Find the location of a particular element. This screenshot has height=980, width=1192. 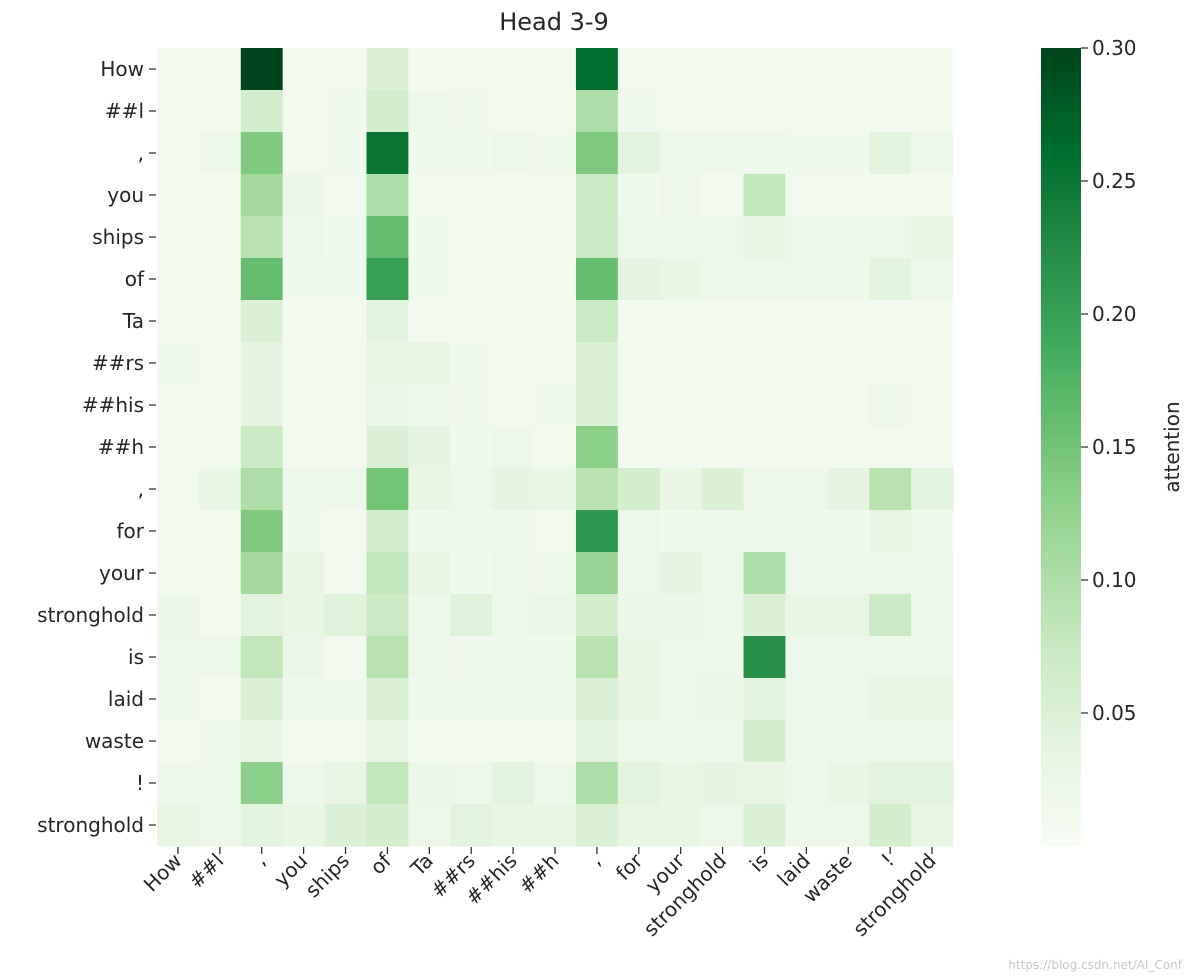

x-tick-label: ! is located at coordinates (887, 860).